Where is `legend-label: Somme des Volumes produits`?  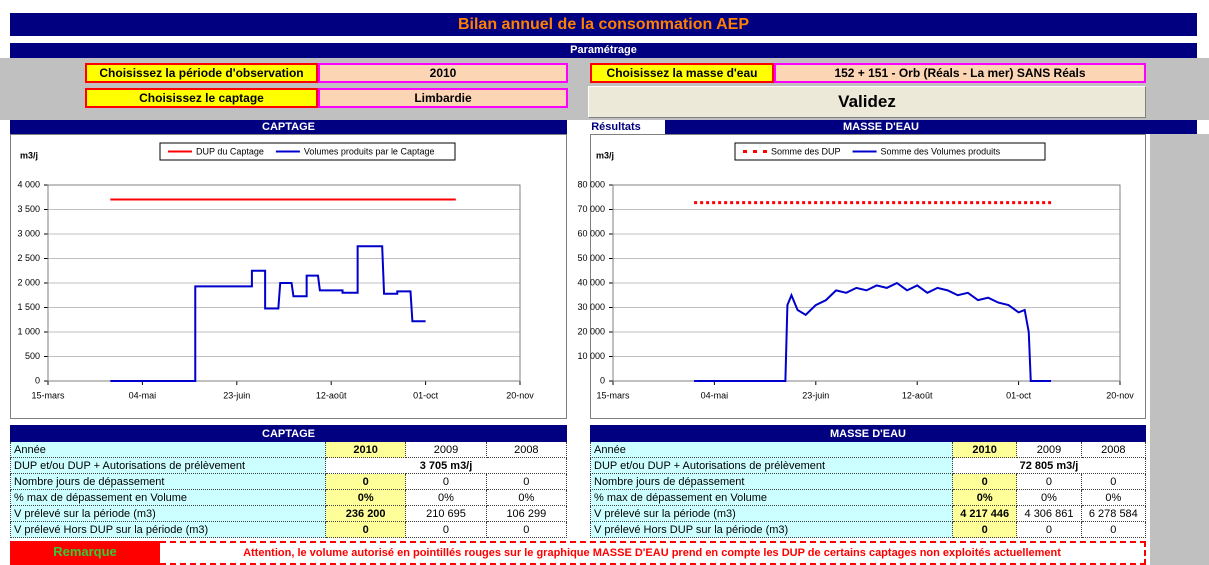 legend-label: Somme des Volumes produits is located at coordinates (941, 151).